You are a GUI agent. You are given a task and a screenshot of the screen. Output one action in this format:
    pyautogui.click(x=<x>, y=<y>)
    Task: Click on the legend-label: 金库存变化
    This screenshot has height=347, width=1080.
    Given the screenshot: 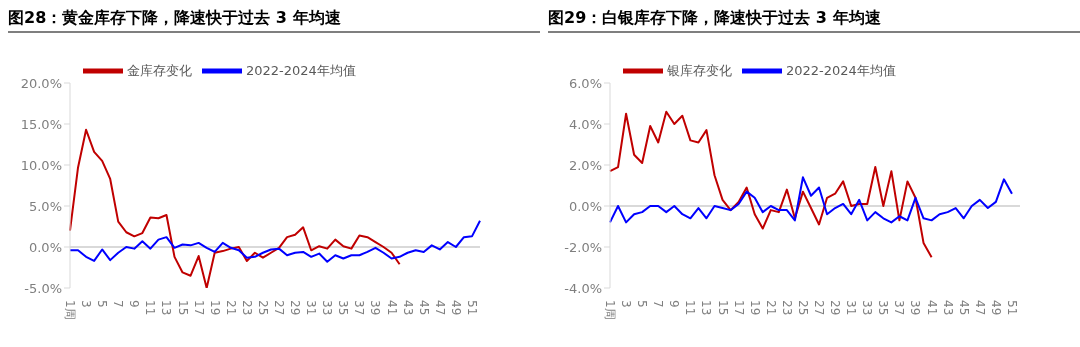 What is the action you would take?
    pyautogui.click(x=159, y=70)
    